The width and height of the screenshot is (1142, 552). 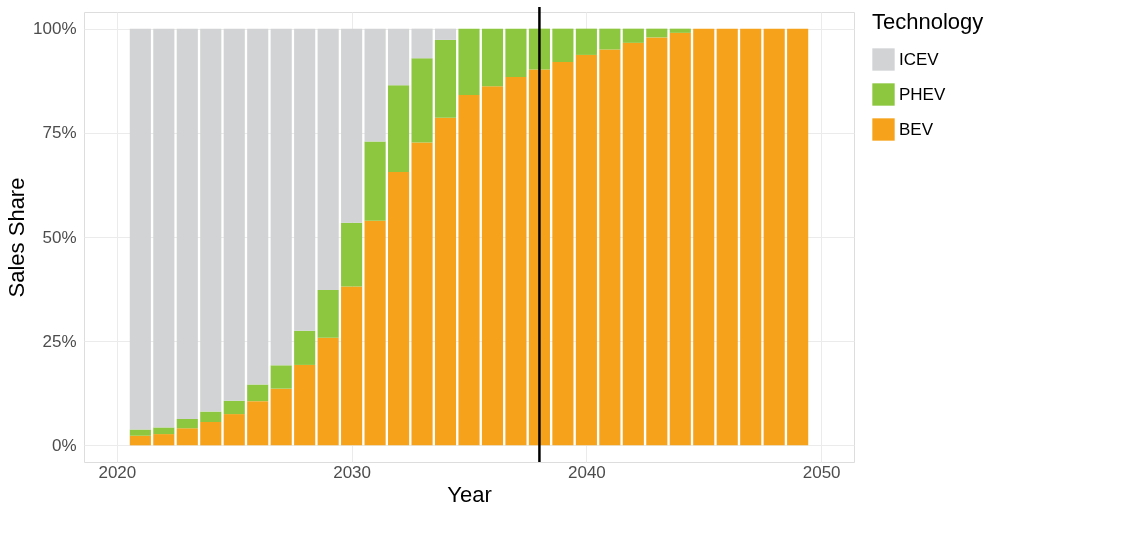 I want to click on y-tick-label: 75%, so click(x=59, y=133).